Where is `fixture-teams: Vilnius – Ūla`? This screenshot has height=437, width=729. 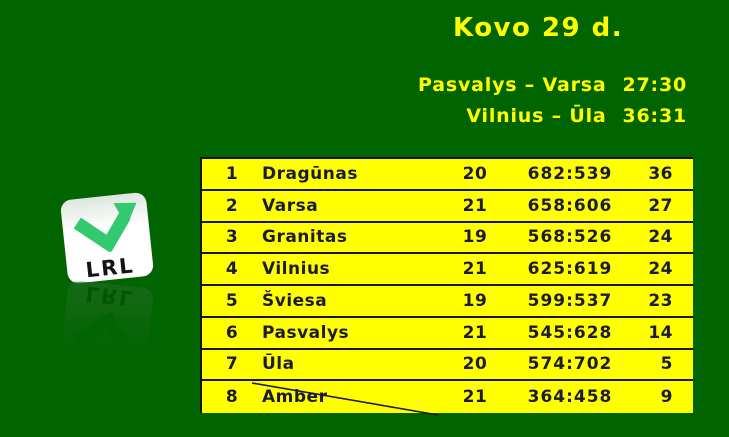 fixture-teams: Vilnius – Ūla is located at coordinates (536, 116).